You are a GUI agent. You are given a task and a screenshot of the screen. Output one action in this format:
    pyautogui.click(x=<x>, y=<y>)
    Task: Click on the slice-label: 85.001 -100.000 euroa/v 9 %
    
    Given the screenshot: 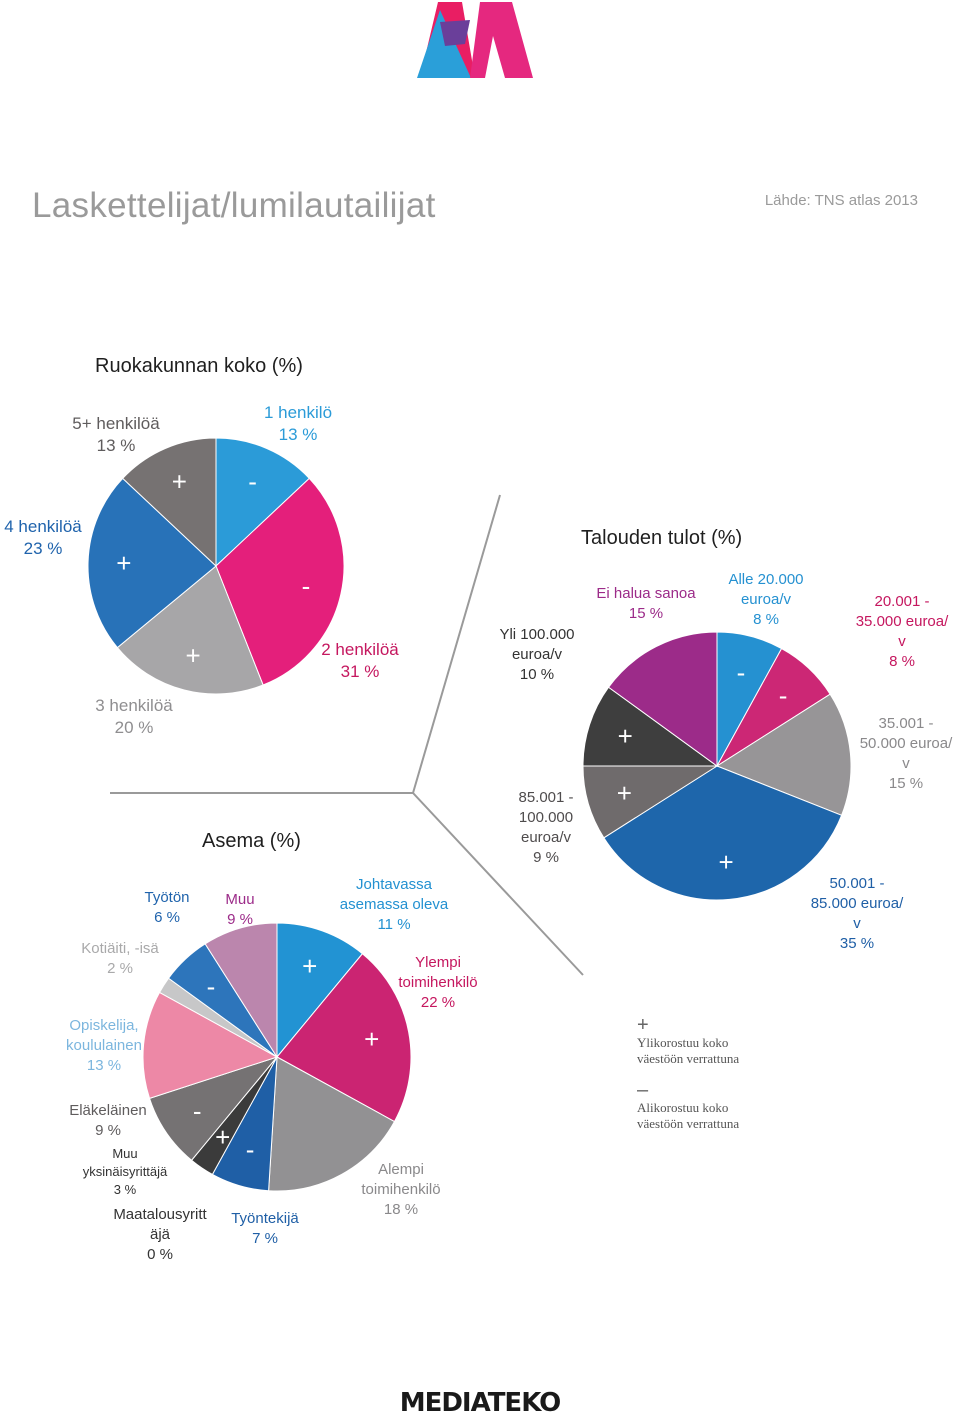 What is the action you would take?
    pyautogui.click(x=546, y=827)
    